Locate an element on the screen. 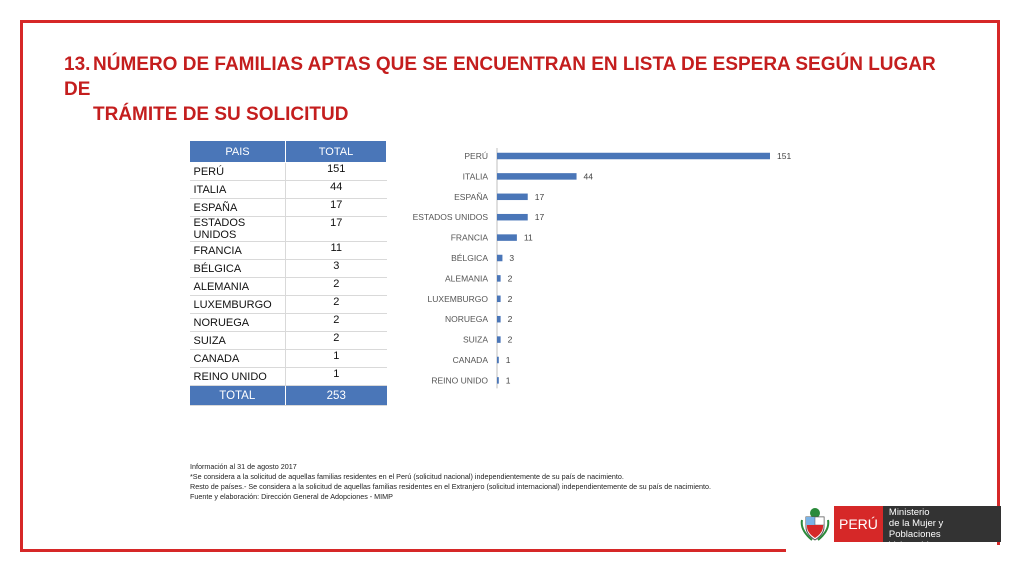 This screenshot has height=576, width=1024. table-row: ESTADOS UNIDOS 17 is located at coordinates (288, 229).